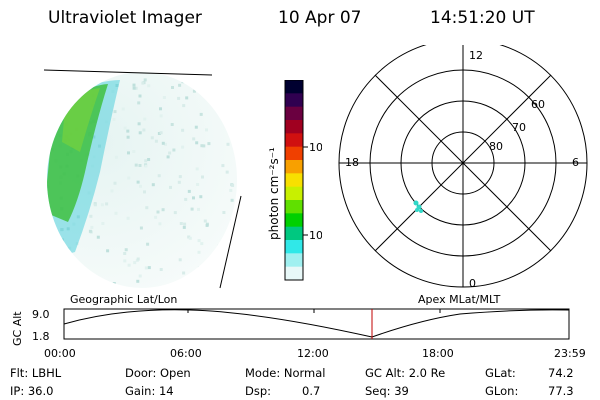 This screenshot has width=600, height=400. What do you see at coordinates (538, 104) in the screenshot?
I see `lat-label-60: 60` at bounding box center [538, 104].